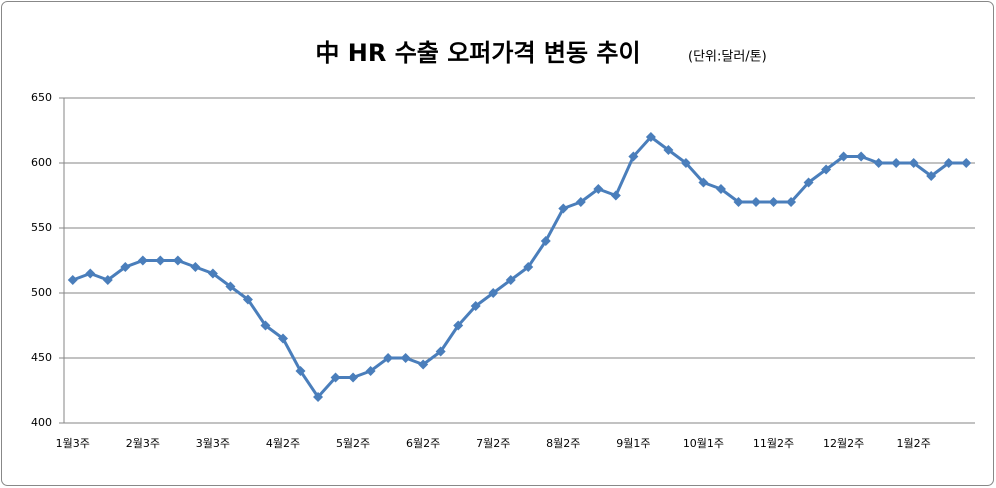 This screenshot has width=996, height=488. What do you see at coordinates (727, 57) in the screenshot?
I see `chart-subtitle: (단위:달러/톤)` at bounding box center [727, 57].